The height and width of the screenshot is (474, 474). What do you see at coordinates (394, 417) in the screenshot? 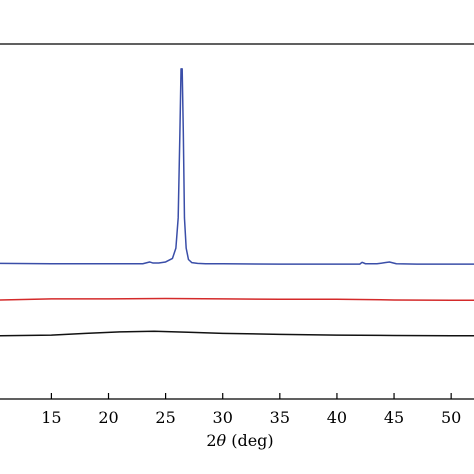
I see `x-tick-label: 45` at bounding box center [394, 417].